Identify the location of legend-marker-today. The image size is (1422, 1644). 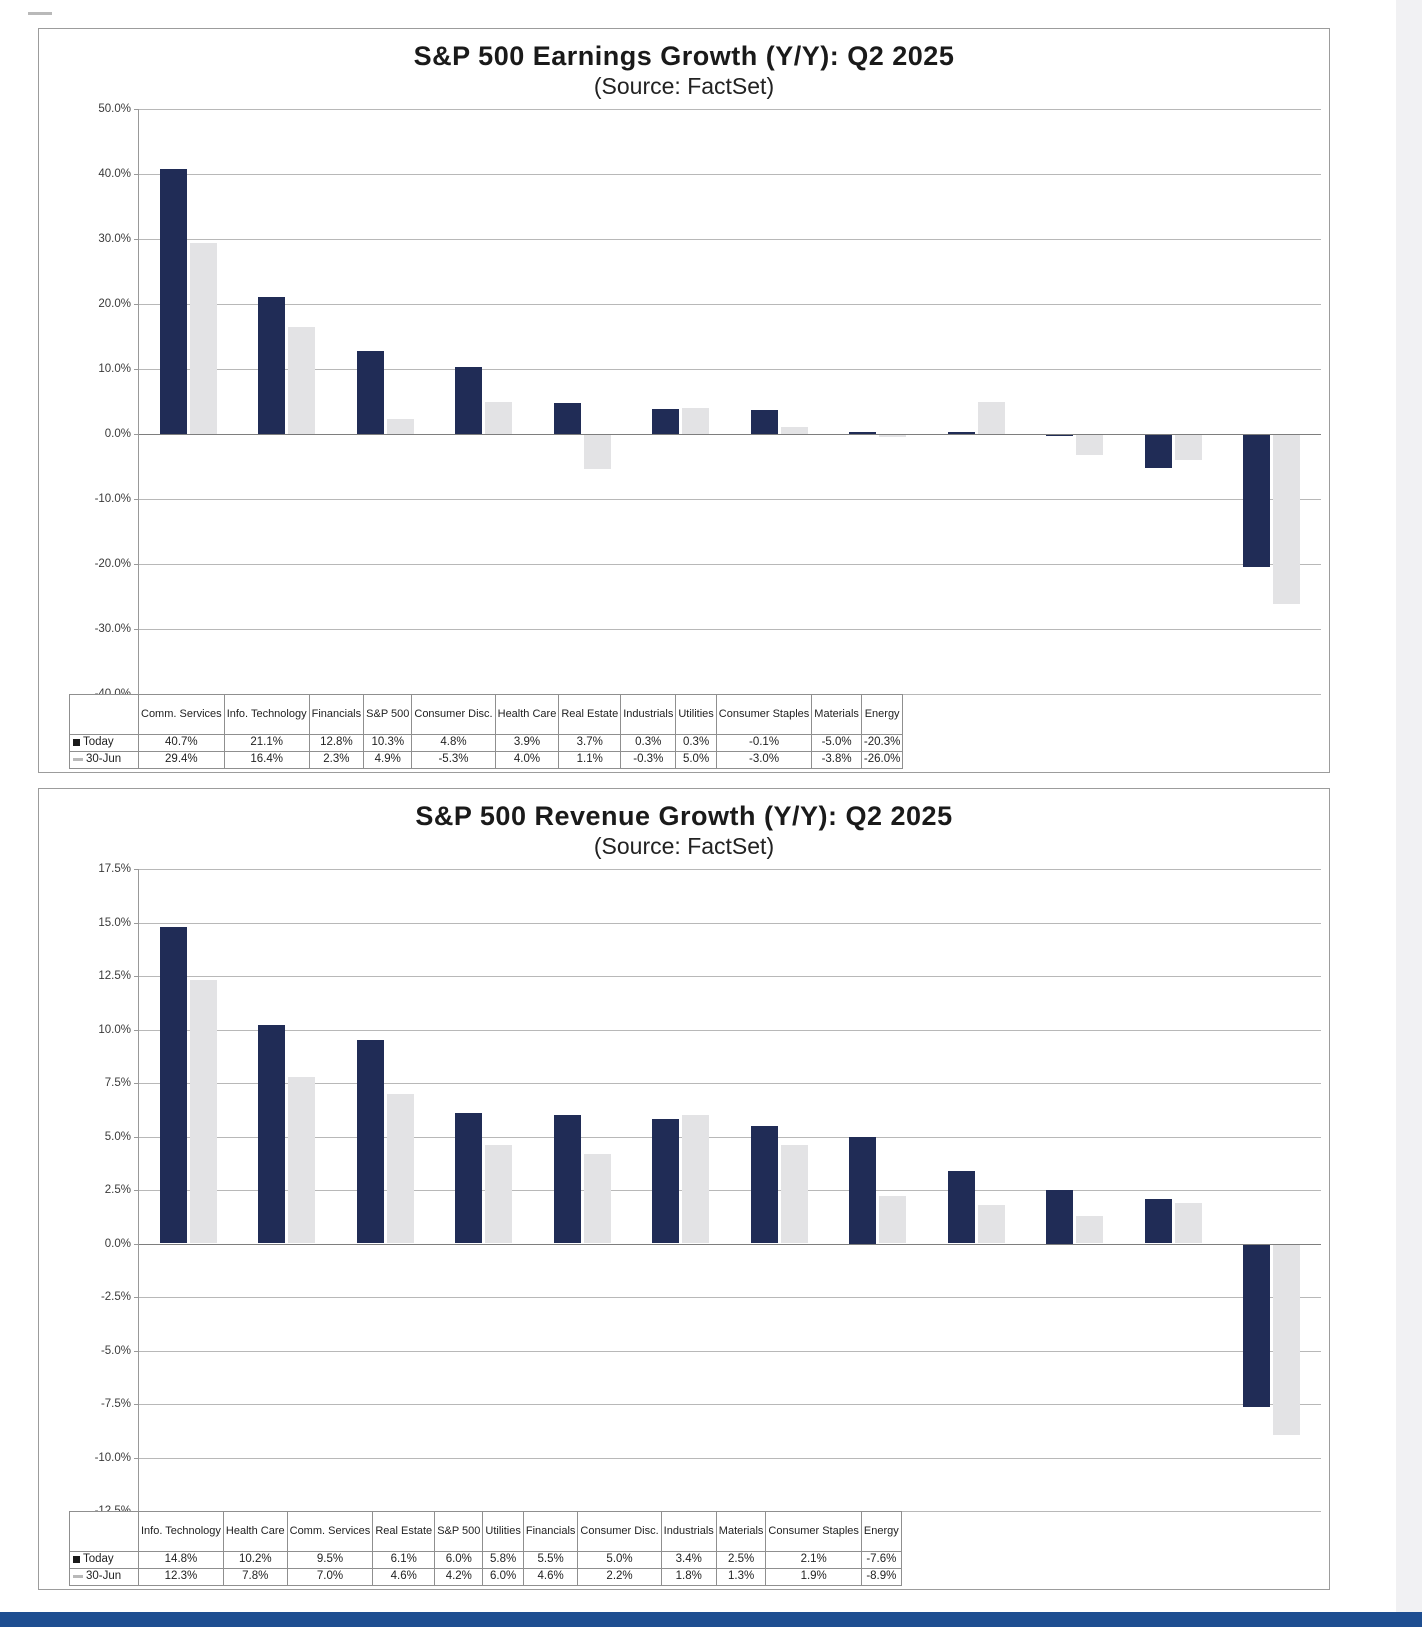
(76, 1559).